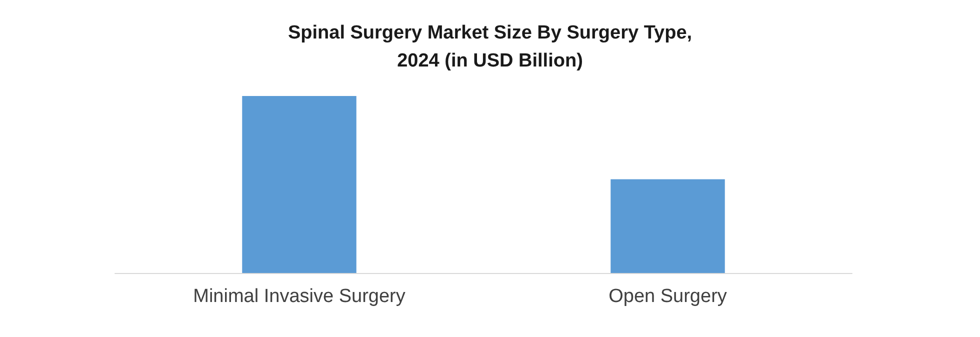 The height and width of the screenshot is (337, 980). What do you see at coordinates (490, 47) in the screenshot?
I see `chart-title: Spinal Surgery Market Size By Surgery Type, 2024 (in USD Billion)` at bounding box center [490, 47].